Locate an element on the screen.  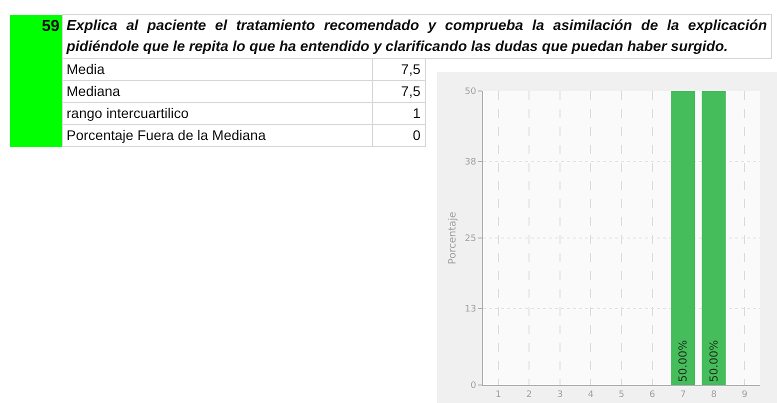
x-tick-label: 9 is located at coordinates (745, 395).